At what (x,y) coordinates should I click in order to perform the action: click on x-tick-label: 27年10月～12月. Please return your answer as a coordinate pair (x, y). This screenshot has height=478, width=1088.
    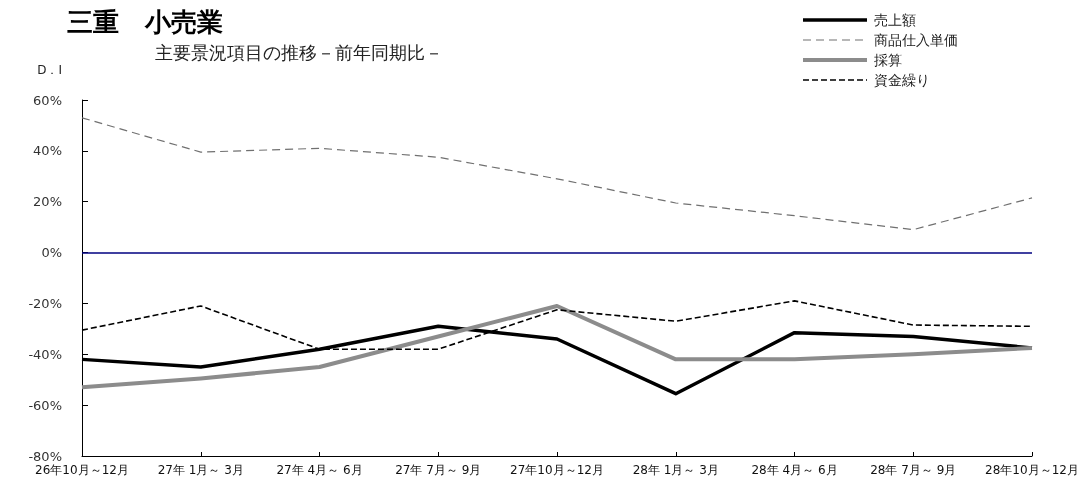
    Looking at the image, I should click on (557, 470).